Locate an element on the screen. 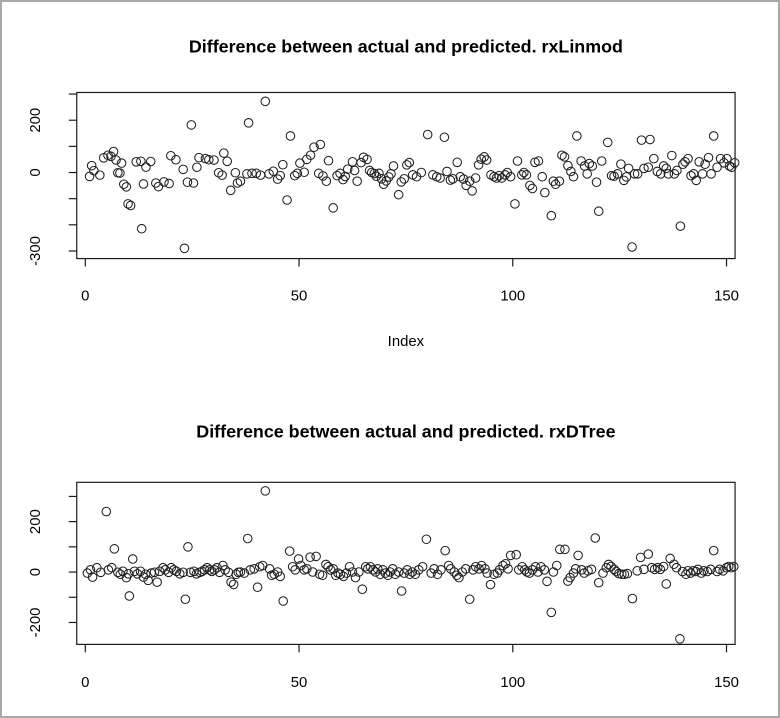  y-tick-label: 200 is located at coordinates (36, 521).